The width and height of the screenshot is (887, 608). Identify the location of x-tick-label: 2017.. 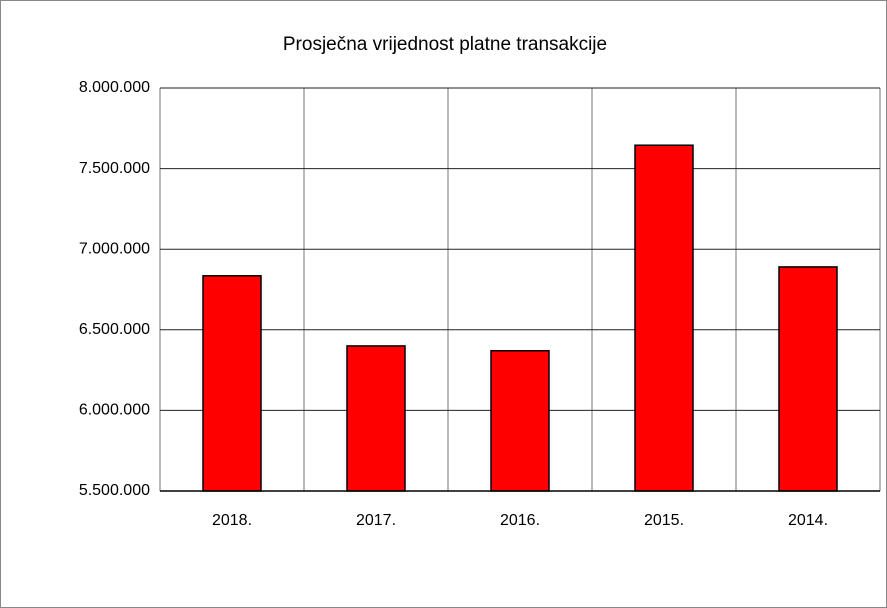
(376, 520).